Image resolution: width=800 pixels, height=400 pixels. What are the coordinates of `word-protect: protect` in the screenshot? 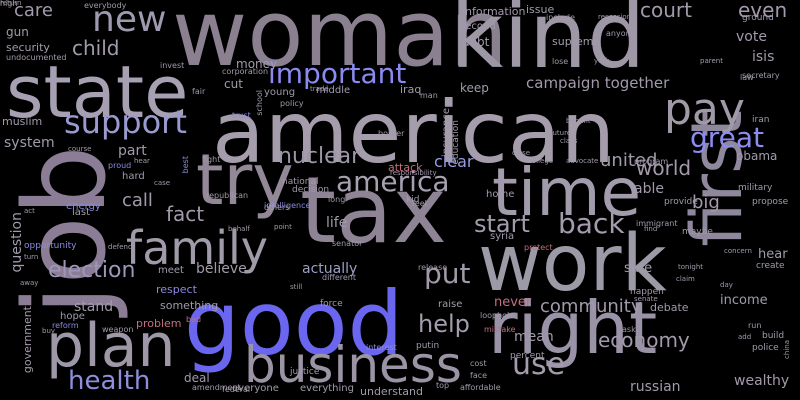 It's located at (538, 247).